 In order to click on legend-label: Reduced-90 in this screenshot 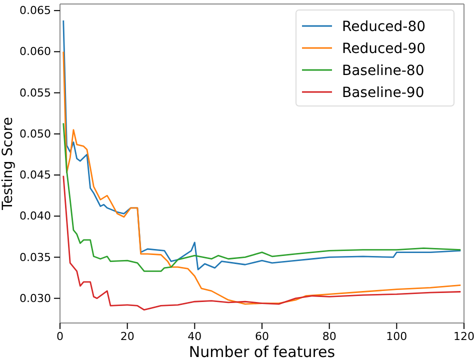, I will do `click(384, 49)`.